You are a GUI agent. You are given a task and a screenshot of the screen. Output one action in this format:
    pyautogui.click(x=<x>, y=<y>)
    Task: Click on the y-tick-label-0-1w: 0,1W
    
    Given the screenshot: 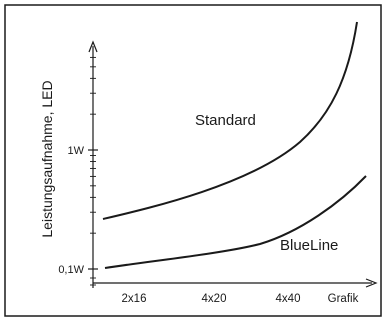 What is the action you would take?
    pyautogui.click(x=71, y=270)
    